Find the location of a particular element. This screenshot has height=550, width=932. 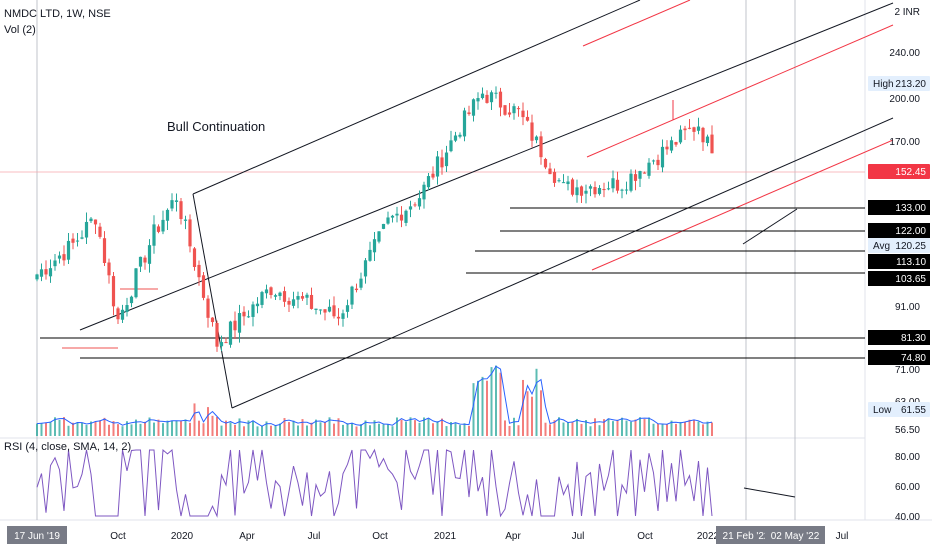

rsi-indicator-label: RSI (4, close, SMA, 14, 2) is located at coordinates (68, 447).